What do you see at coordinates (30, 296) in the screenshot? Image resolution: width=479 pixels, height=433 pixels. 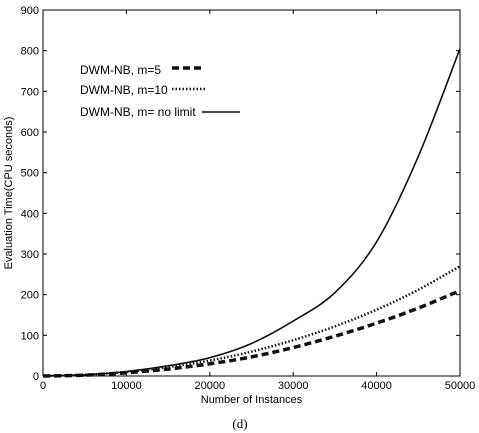 I see `y-tick-label: 200` at bounding box center [30, 296].